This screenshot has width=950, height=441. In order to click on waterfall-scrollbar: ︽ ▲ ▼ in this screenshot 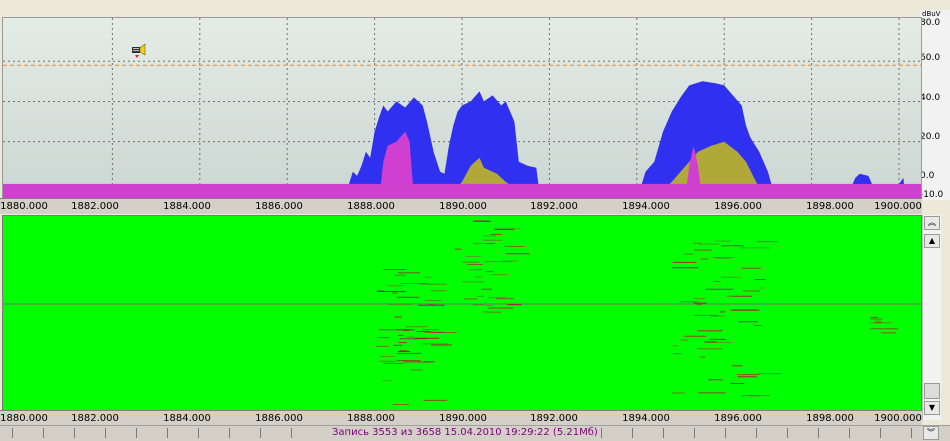, I will do `click(931, 317)`.